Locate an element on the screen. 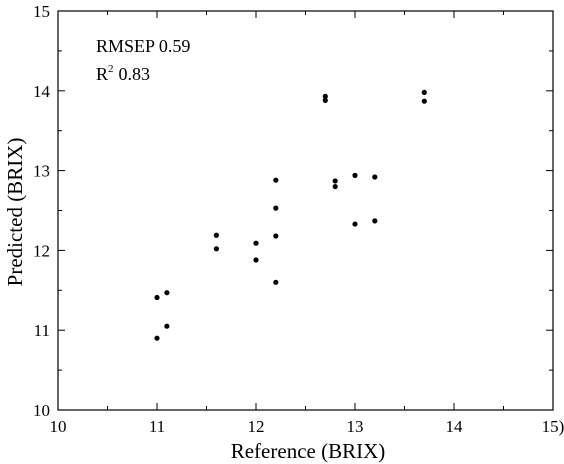 Image resolution: width=564 pixels, height=464 pixels. y-tick-label: 12 is located at coordinates (41, 250).